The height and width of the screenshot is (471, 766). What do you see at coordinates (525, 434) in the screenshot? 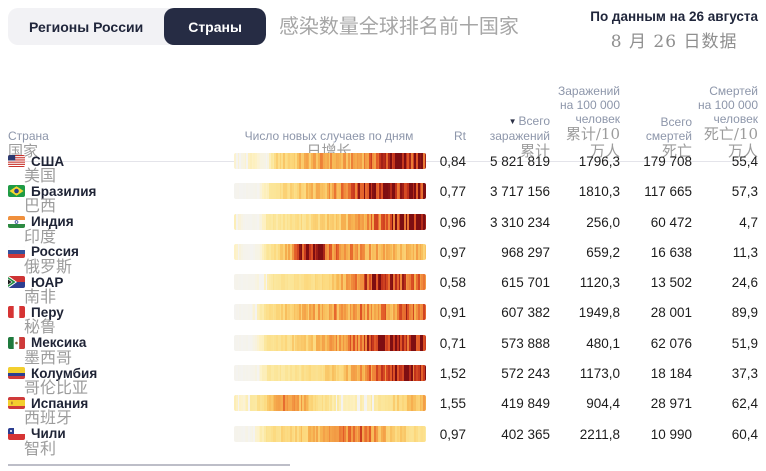
I see `total-infections-value: 402 365` at bounding box center [525, 434].